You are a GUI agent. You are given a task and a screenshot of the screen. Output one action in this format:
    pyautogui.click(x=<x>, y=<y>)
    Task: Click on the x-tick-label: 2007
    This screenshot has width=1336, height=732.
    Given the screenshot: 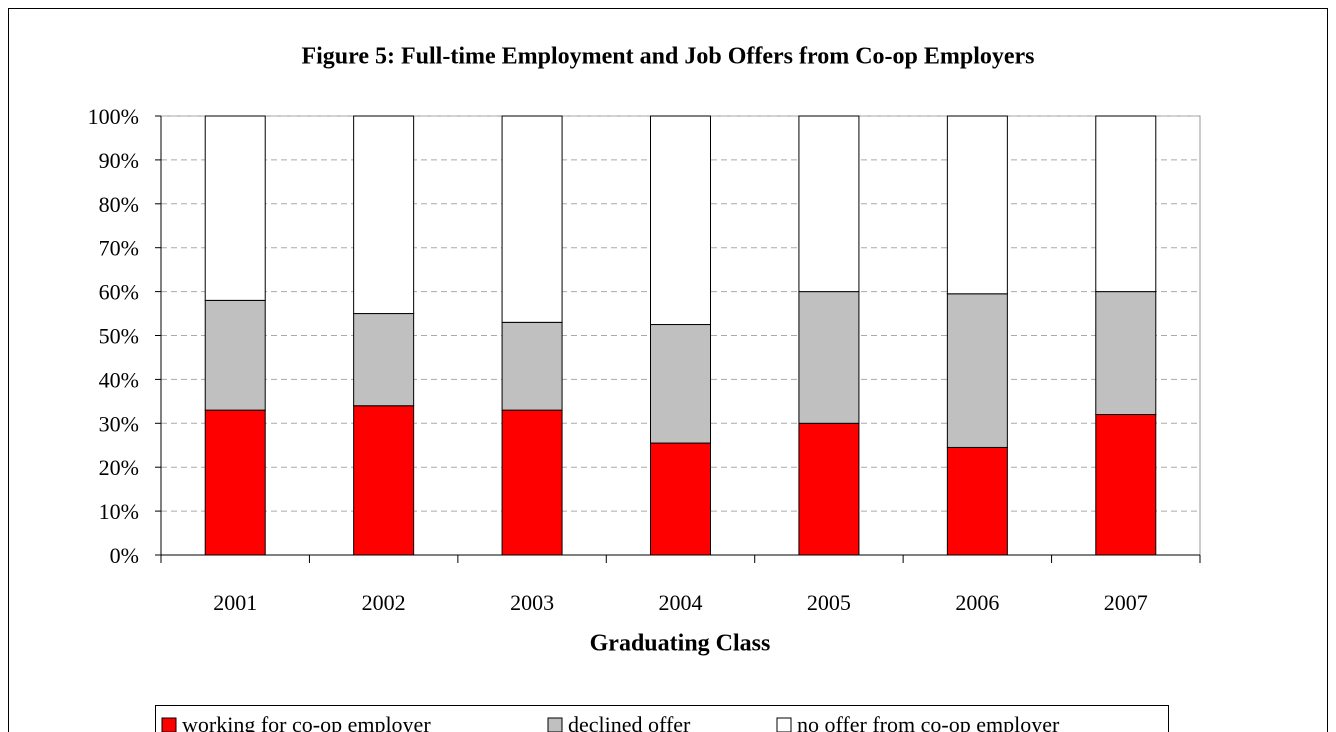 What is the action you would take?
    pyautogui.click(x=1126, y=602)
    